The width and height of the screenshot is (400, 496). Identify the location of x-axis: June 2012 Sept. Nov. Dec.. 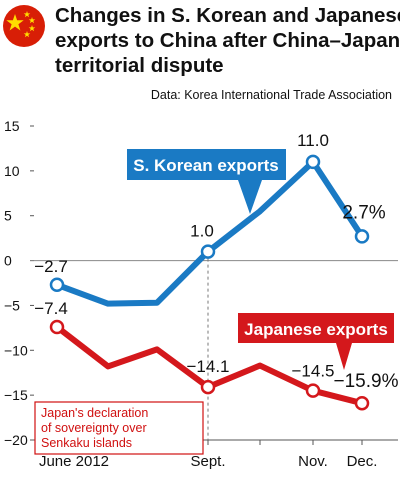
(208, 455).